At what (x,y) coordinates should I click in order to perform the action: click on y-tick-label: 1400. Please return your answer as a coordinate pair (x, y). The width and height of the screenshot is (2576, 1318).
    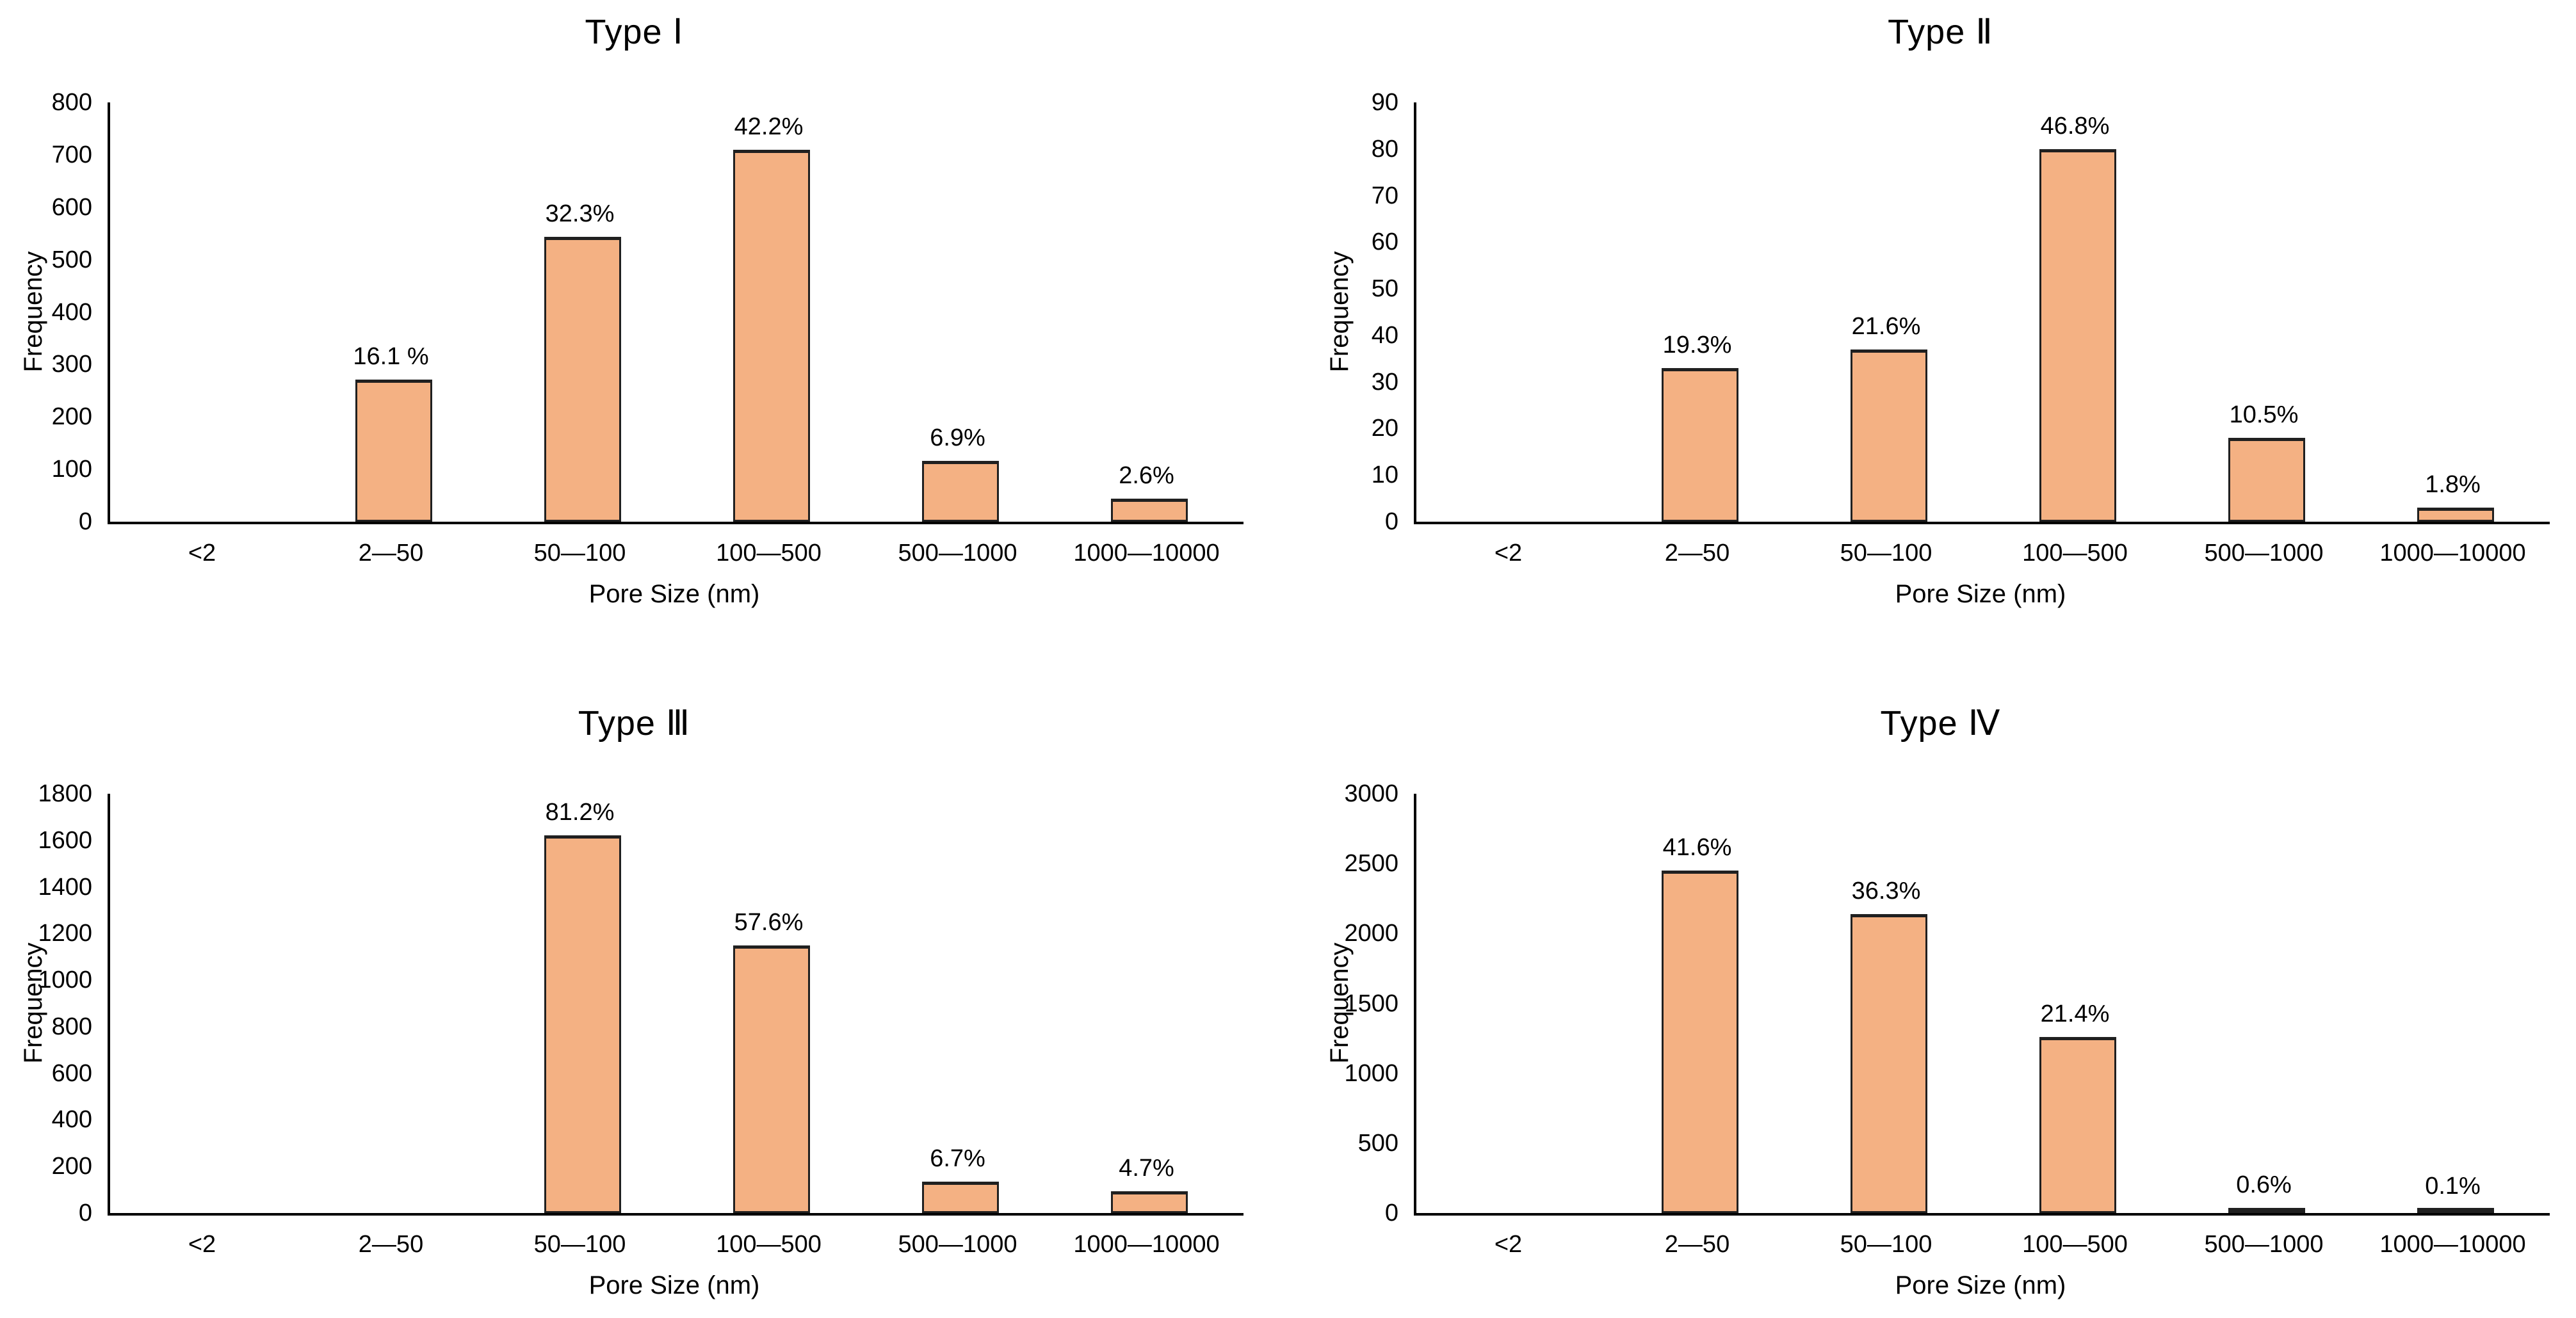
    Looking at the image, I should click on (65, 887).